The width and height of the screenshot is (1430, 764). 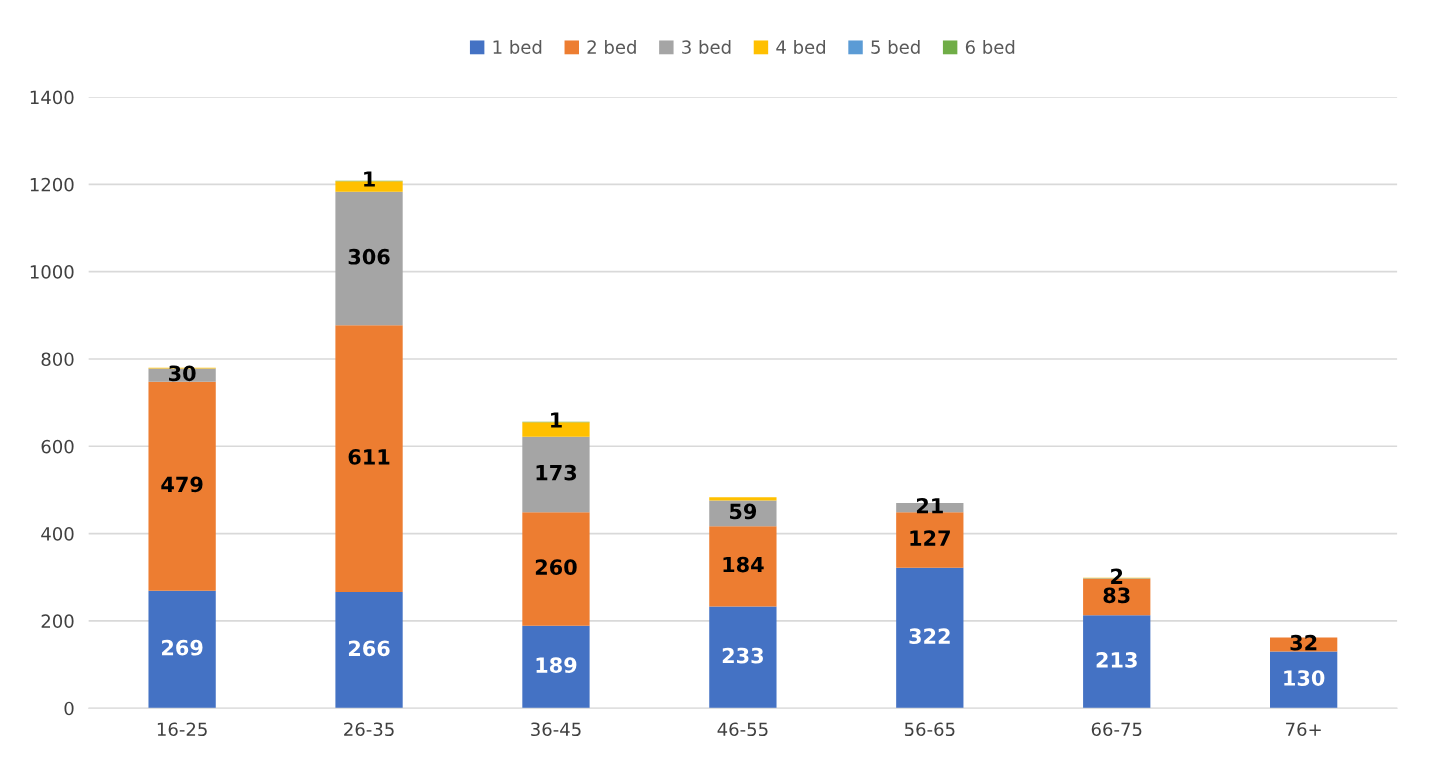 What do you see at coordinates (1116, 595) in the screenshot?
I see `data-label: 83` at bounding box center [1116, 595].